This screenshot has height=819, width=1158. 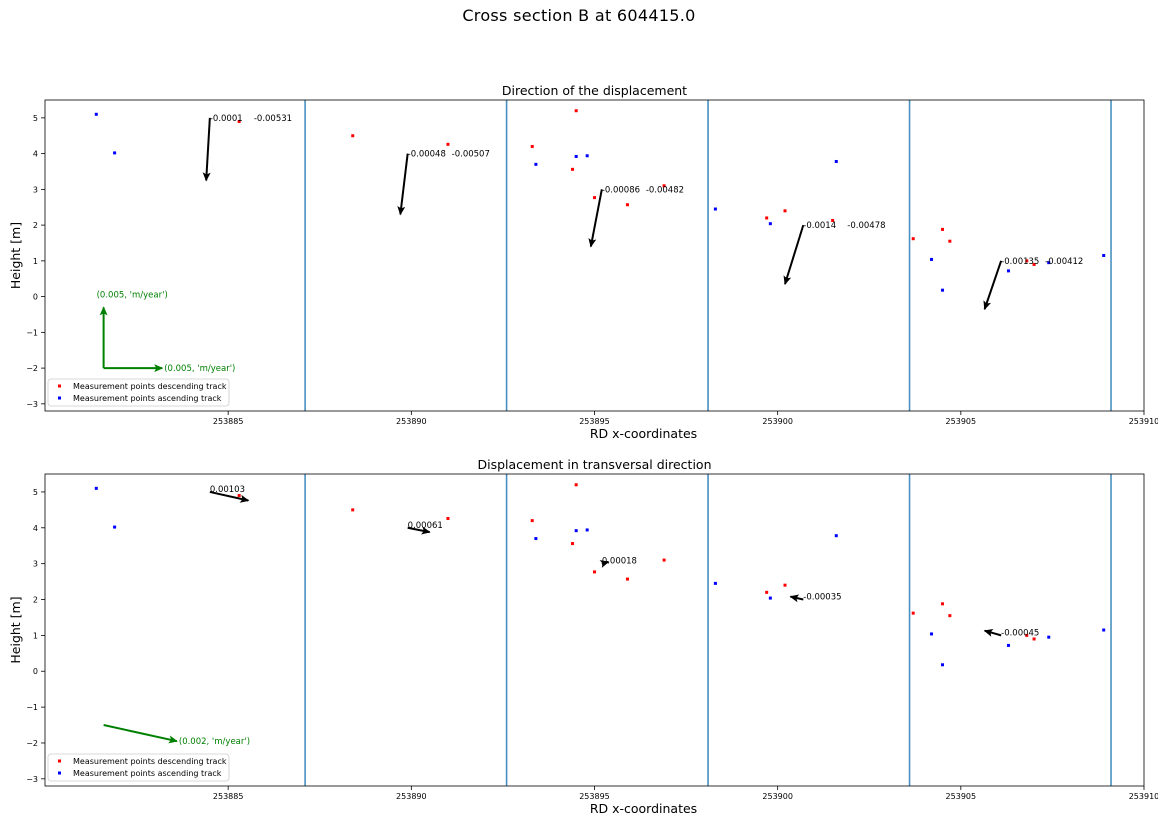 I want to click on x-tick-label: 253910, so click(x=1143, y=796).